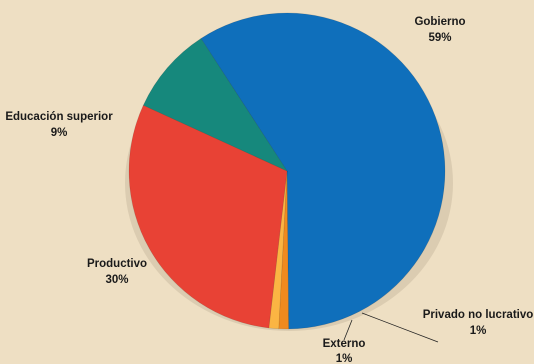  Describe the element at coordinates (117, 264) in the screenshot. I see `label-productivo-name: Productivo` at that location.